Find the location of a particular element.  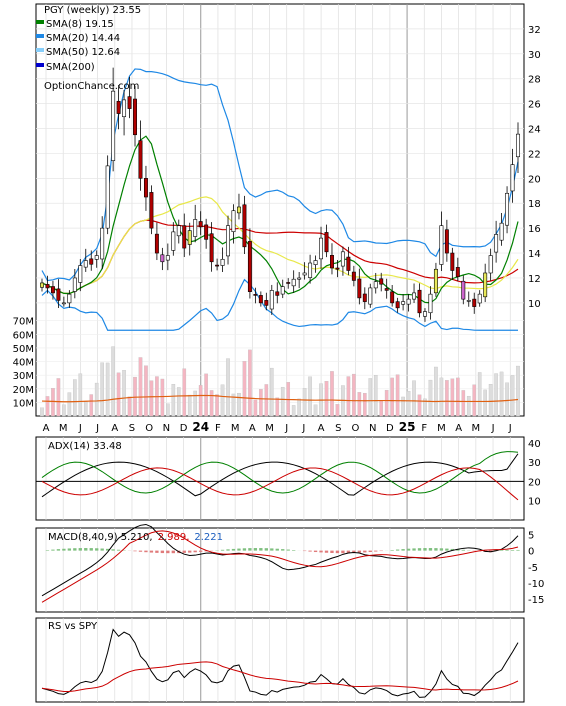

legend-swatch-sma20 is located at coordinates (40, 36).